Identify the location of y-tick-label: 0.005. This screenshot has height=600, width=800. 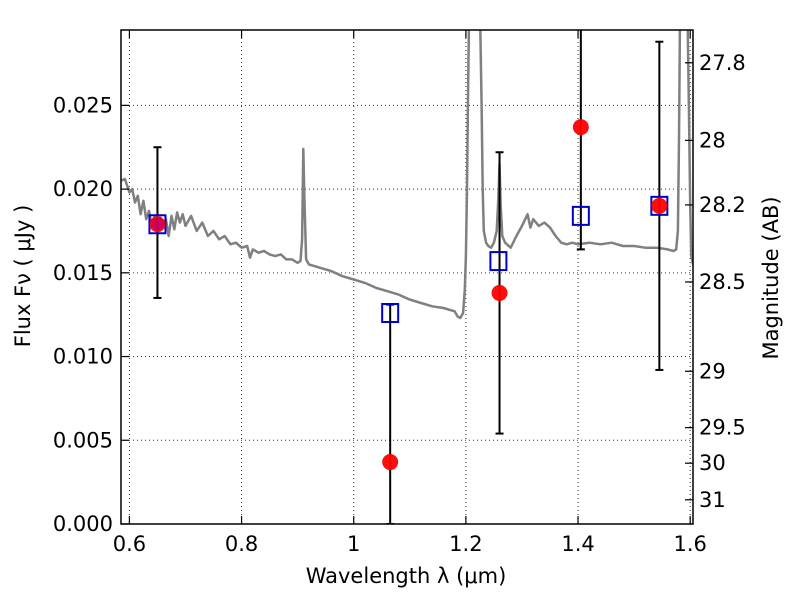
(83, 440).